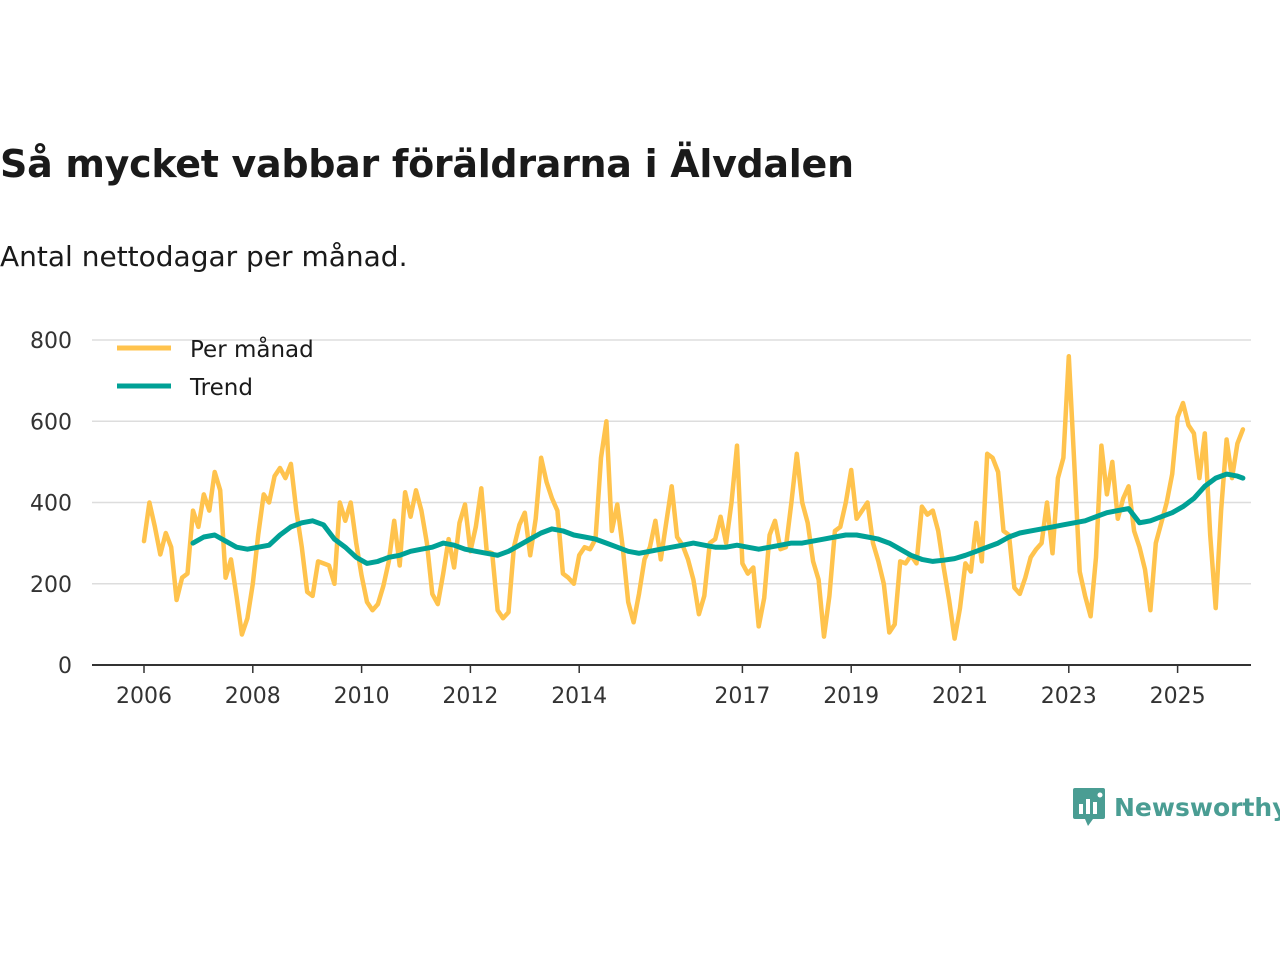 Image resolution: width=1280 pixels, height=960 pixels. I want to click on chart-subtitle: Antal nettodagar per månad., so click(204, 256).